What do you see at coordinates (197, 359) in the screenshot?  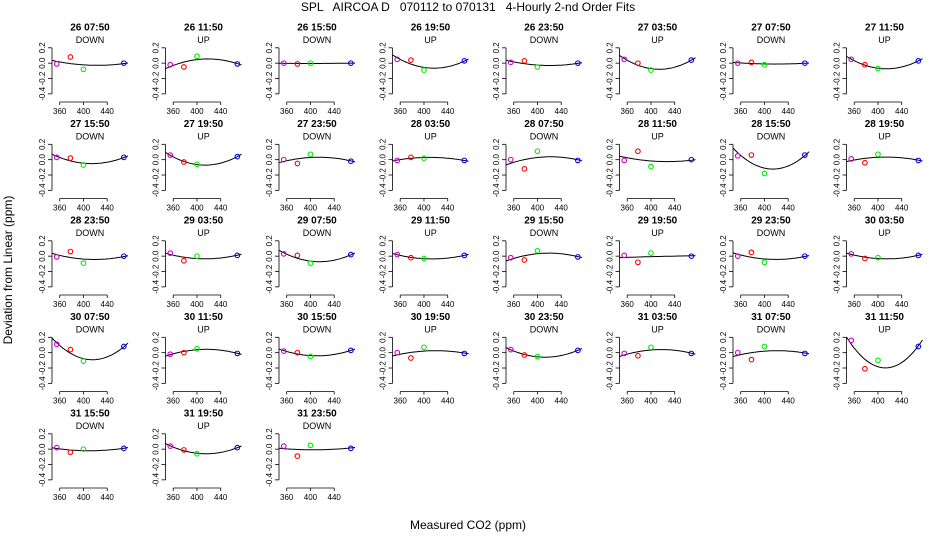 I see `panel: 30 11:50 UP -0.4-0.2 0.0 0.2 360 400 440` at bounding box center [197, 359].